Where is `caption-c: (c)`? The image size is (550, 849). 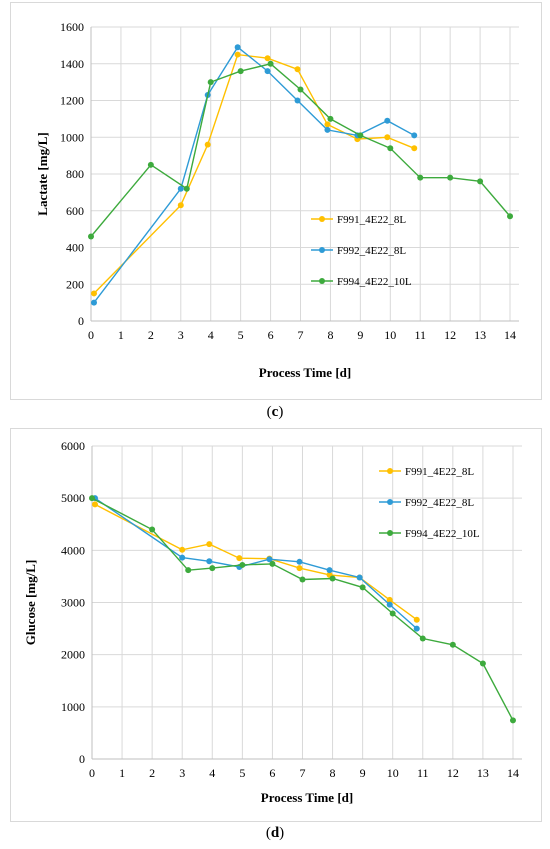 caption-c: (c) is located at coordinates (275, 412).